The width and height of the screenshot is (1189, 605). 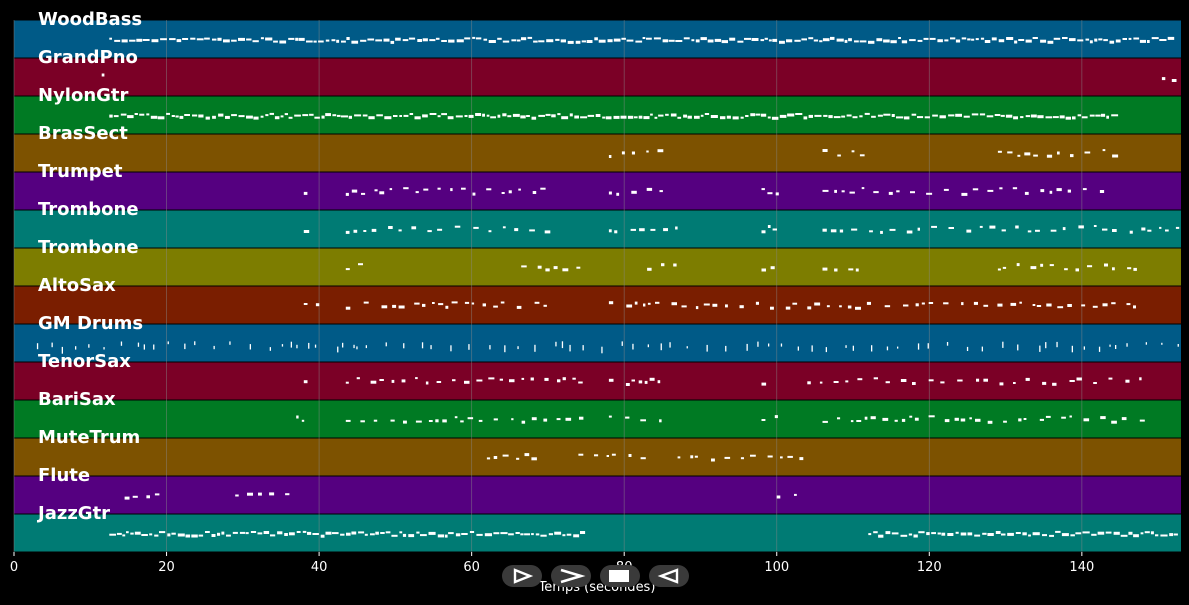 What do you see at coordinates (77, 399) in the screenshot?
I see `track-label: BariSax` at bounding box center [77, 399].